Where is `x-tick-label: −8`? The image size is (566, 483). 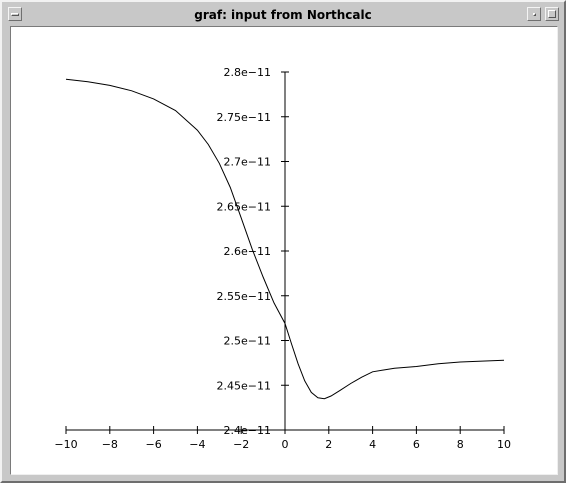 x-tick-label: −8 is located at coordinates (110, 444).